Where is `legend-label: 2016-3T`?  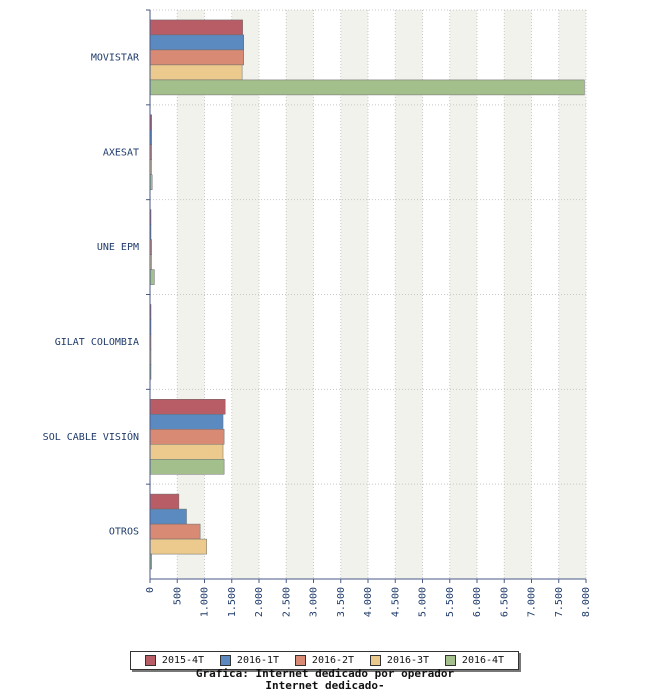
legend-label: 2016-3T is located at coordinates (408, 660).